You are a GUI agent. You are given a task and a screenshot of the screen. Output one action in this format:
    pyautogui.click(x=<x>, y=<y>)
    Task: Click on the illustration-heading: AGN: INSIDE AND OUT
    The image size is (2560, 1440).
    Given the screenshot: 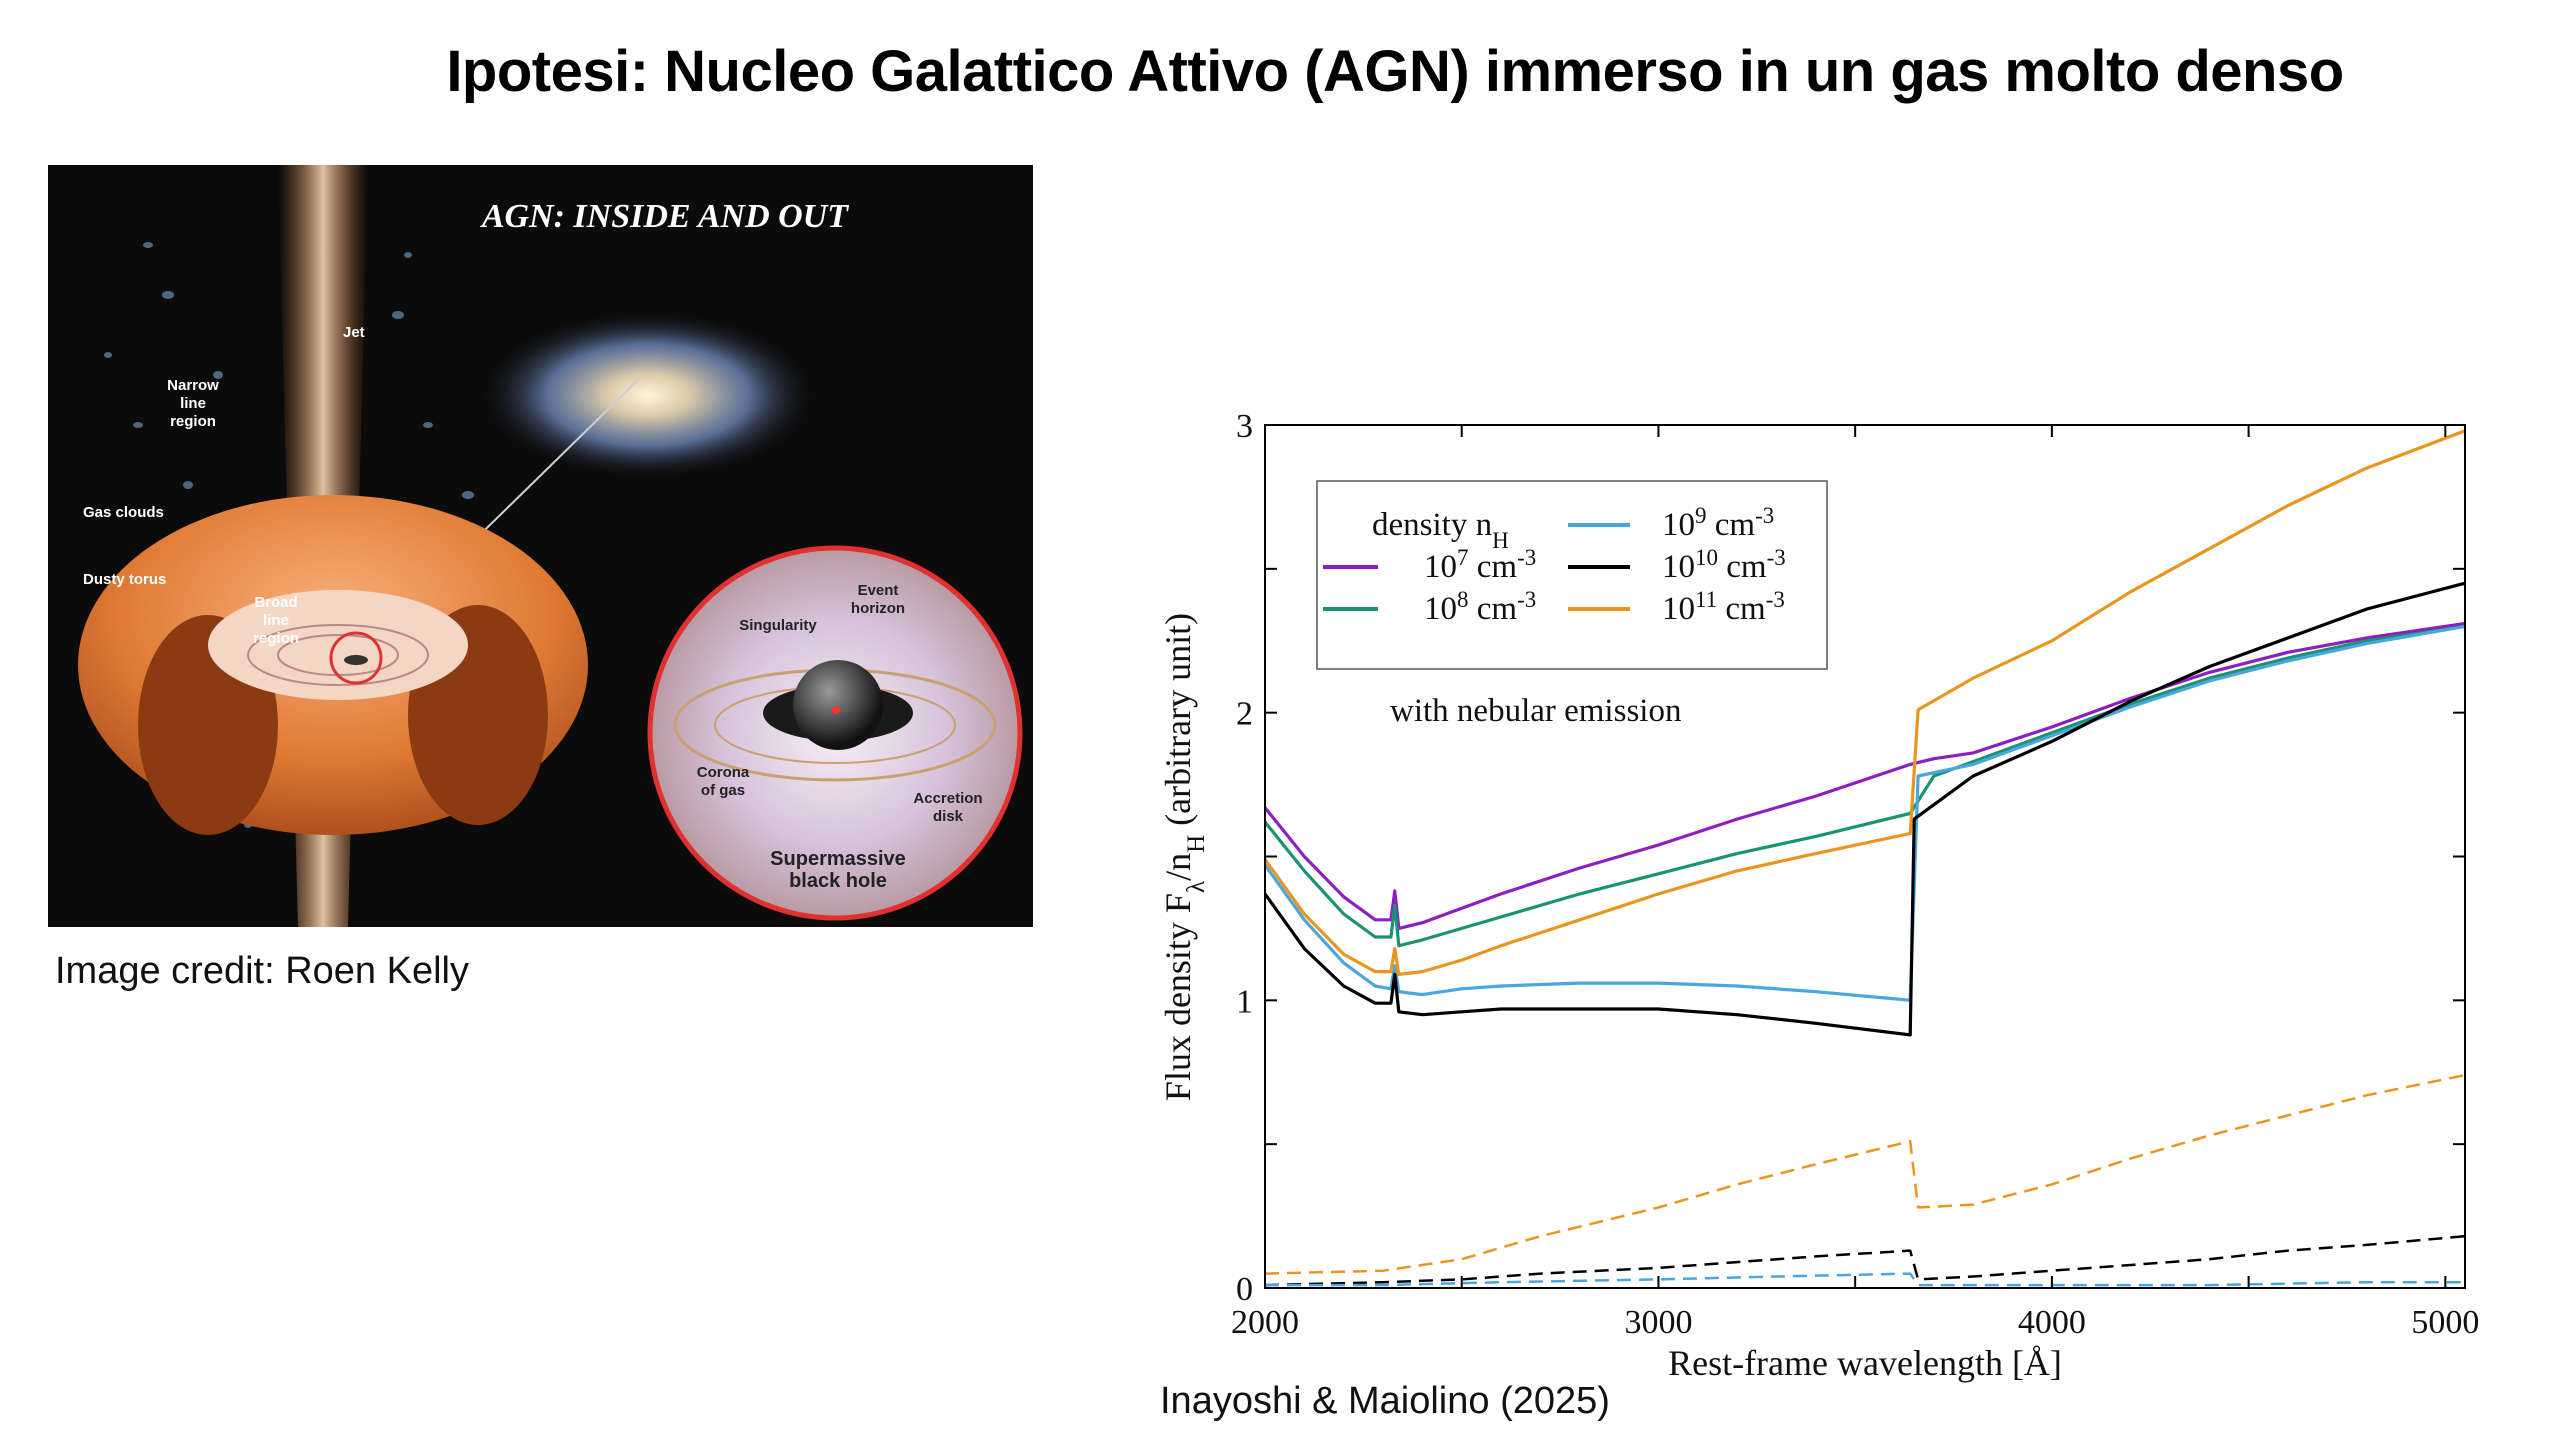 What is the action you would take?
    pyautogui.click(x=664, y=216)
    